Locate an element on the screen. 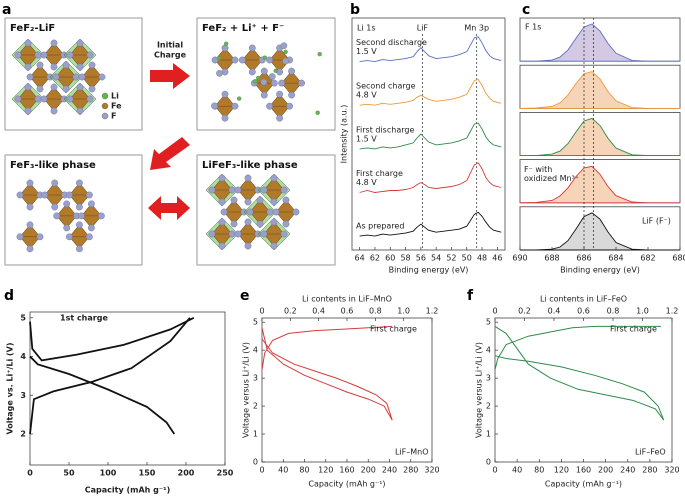 The height and width of the screenshot is (501, 685). x2-axis-label: Li contents in LiF–MnO is located at coordinates (347, 299).